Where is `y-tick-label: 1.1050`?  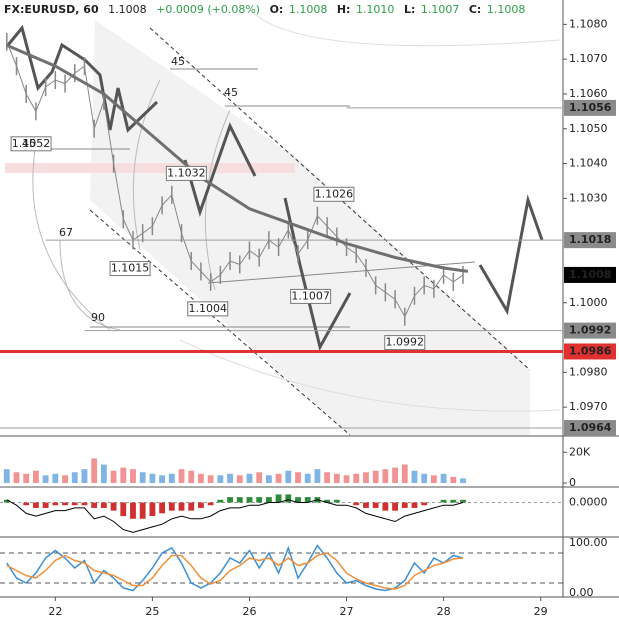
y-tick-label: 1.1050 is located at coordinates (588, 128).